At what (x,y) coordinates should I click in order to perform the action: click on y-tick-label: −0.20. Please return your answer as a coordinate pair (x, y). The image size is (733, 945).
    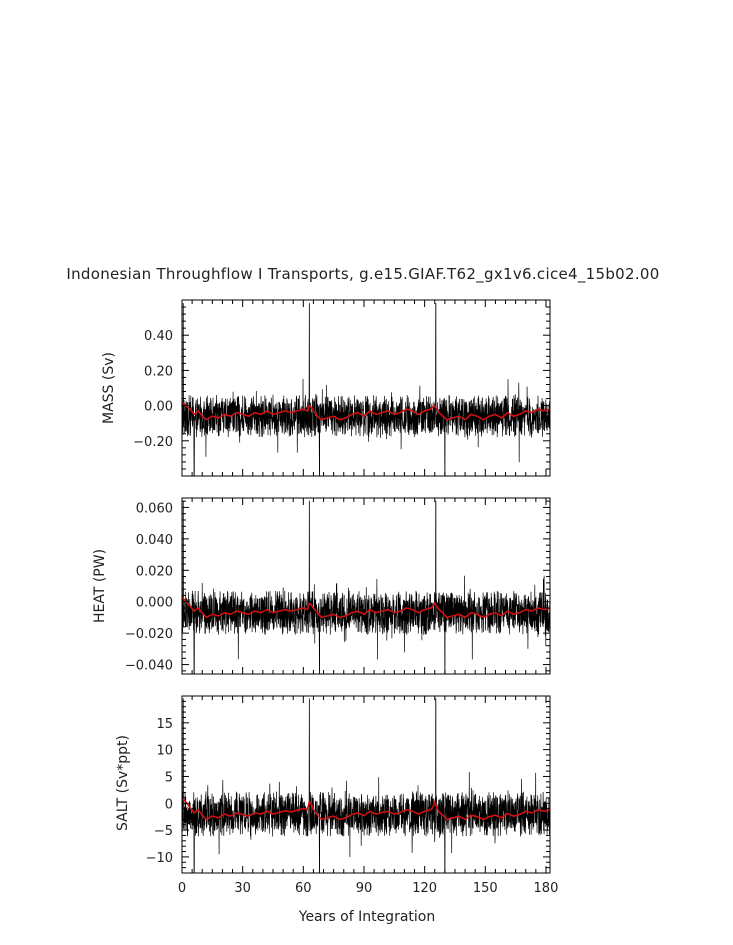
    Looking at the image, I should click on (153, 442).